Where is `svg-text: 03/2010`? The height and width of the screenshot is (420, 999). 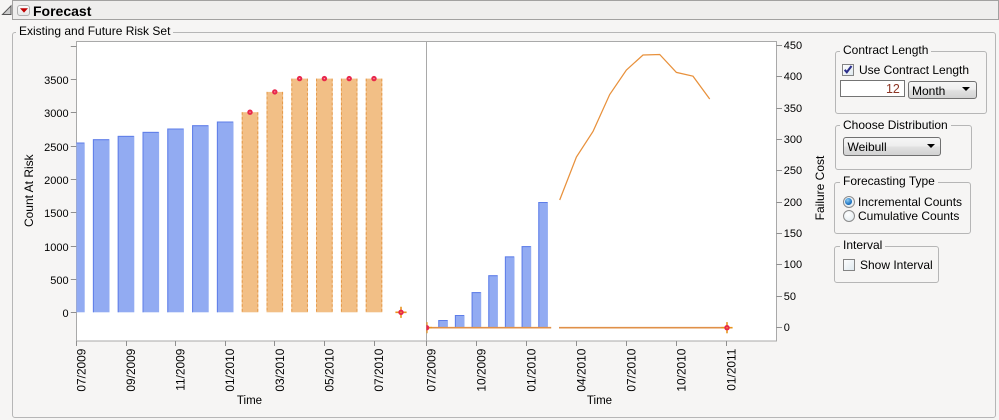 svg-text: 03/2010 is located at coordinates (280, 369).